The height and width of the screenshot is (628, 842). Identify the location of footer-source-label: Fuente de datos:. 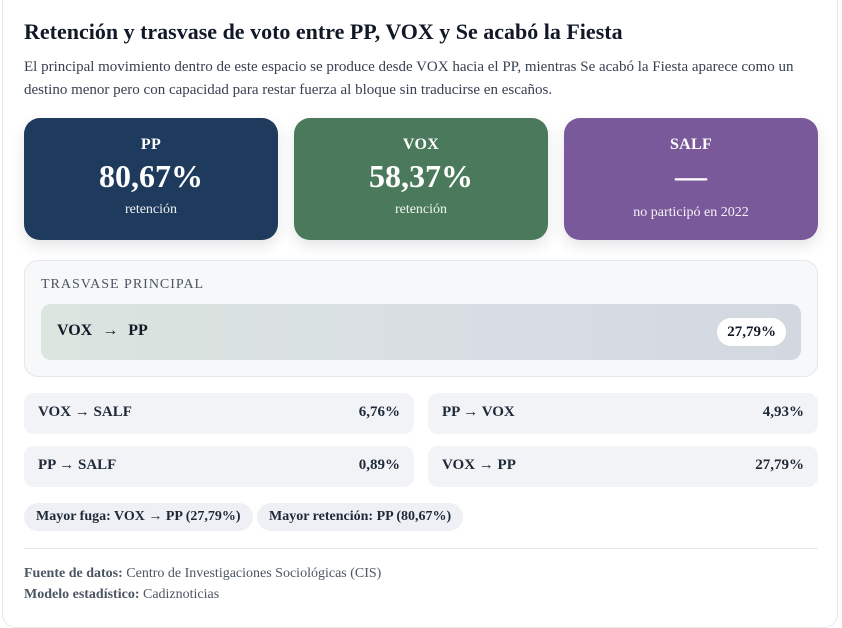
(73, 573).